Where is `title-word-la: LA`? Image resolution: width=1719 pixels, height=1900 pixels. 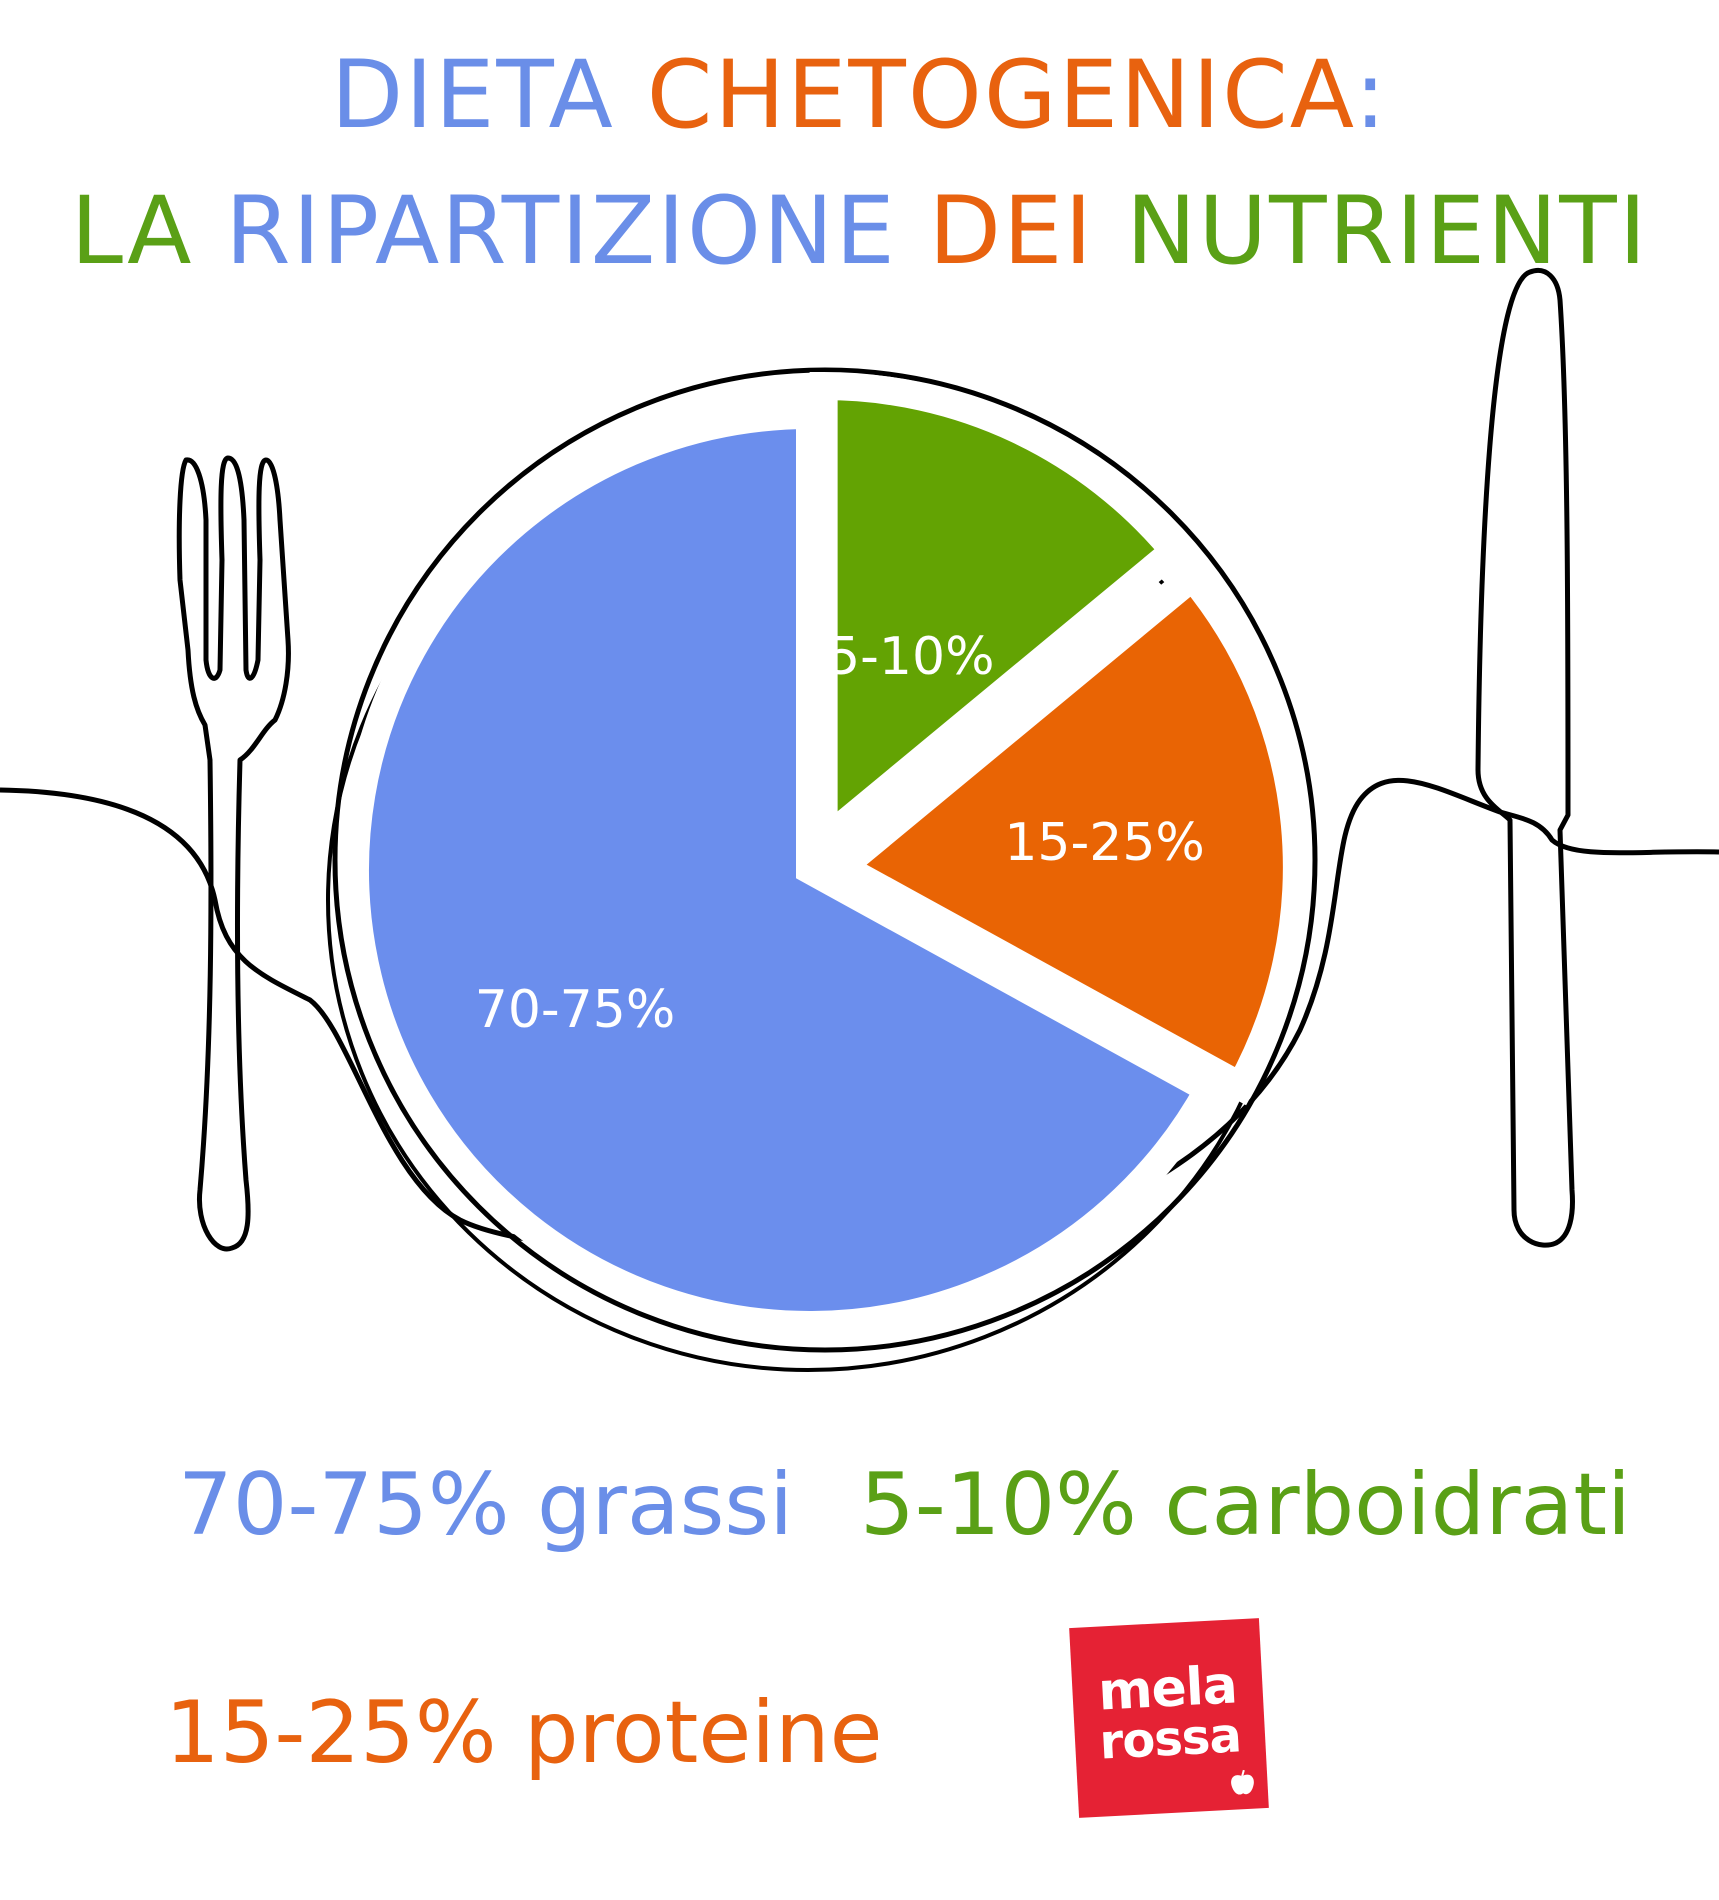 title-word-la: LA is located at coordinates (148, 231).